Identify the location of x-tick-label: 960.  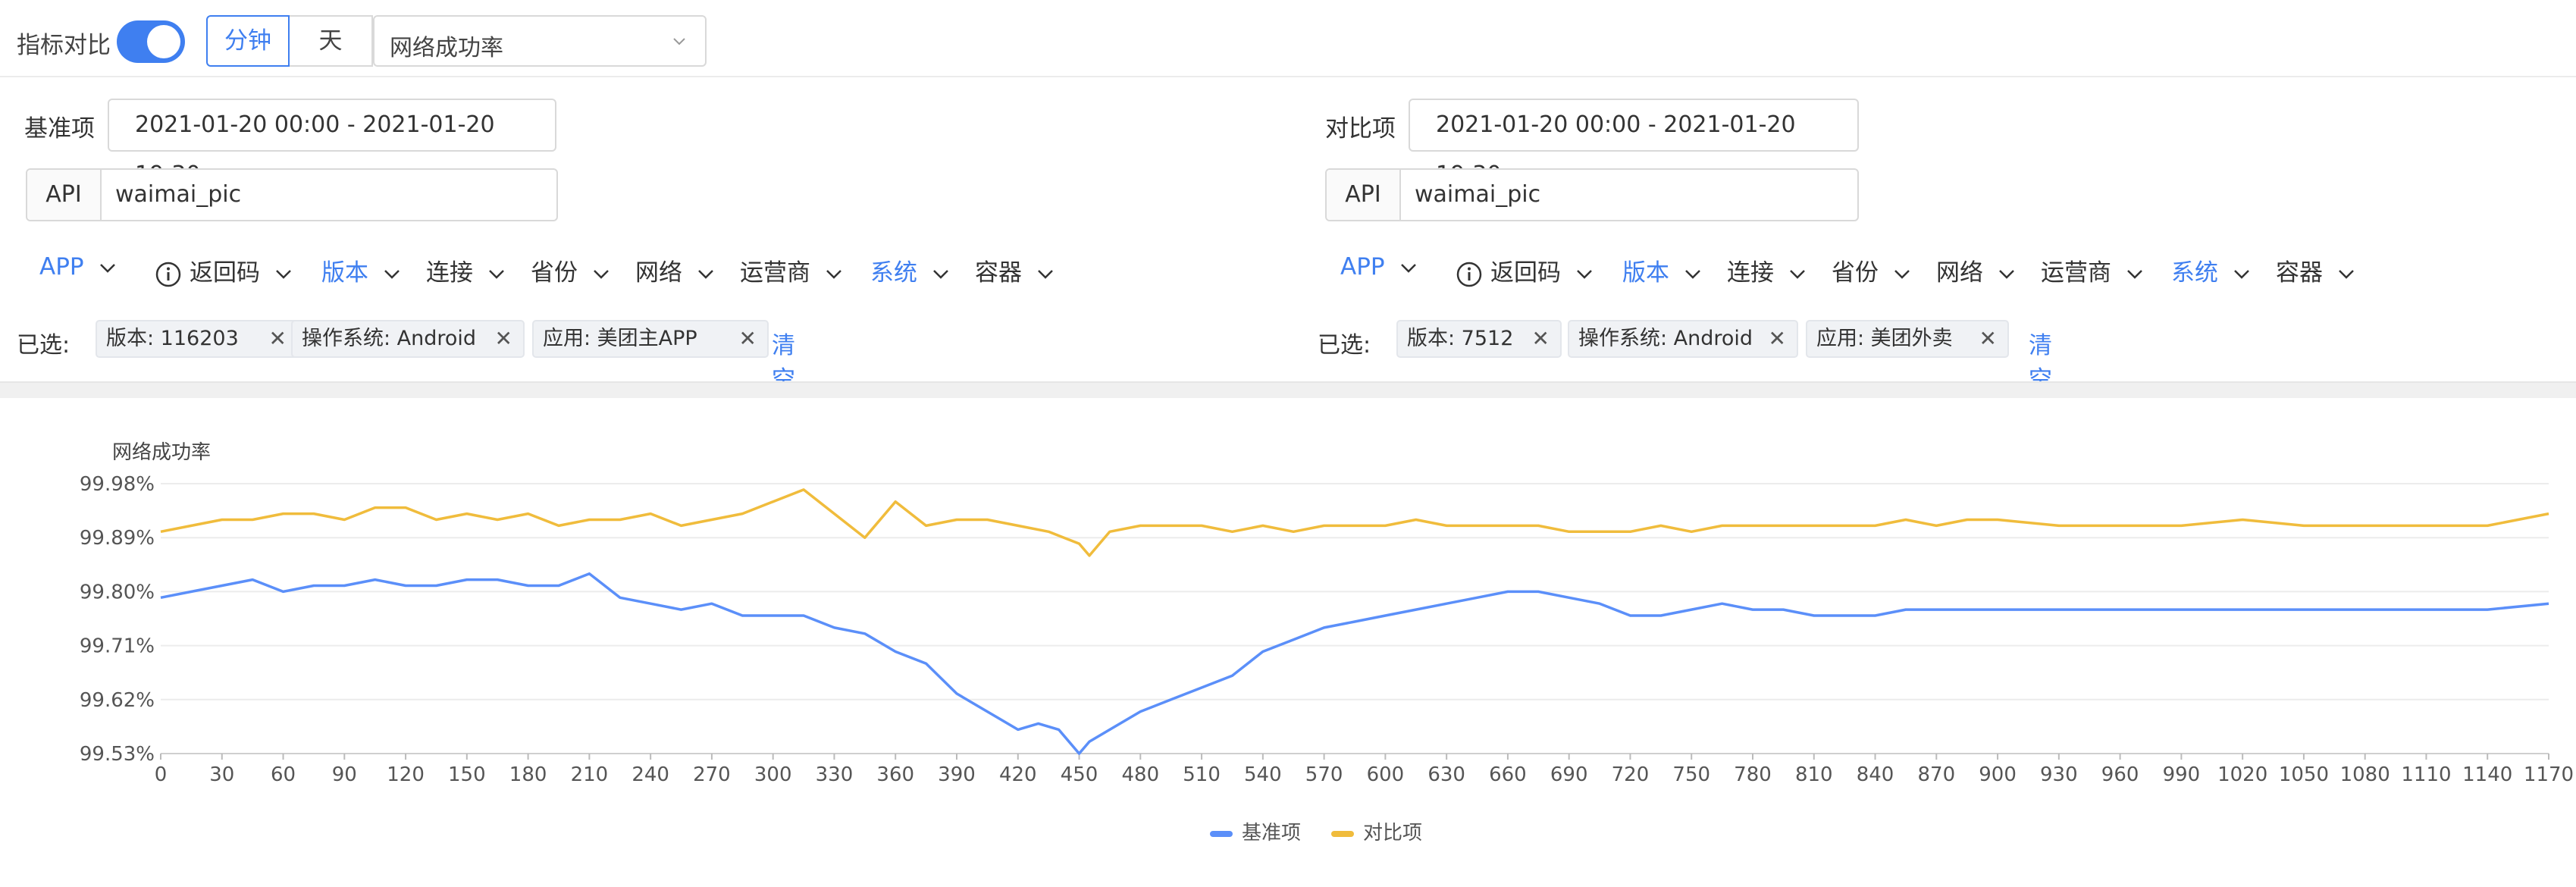
(2120, 774).